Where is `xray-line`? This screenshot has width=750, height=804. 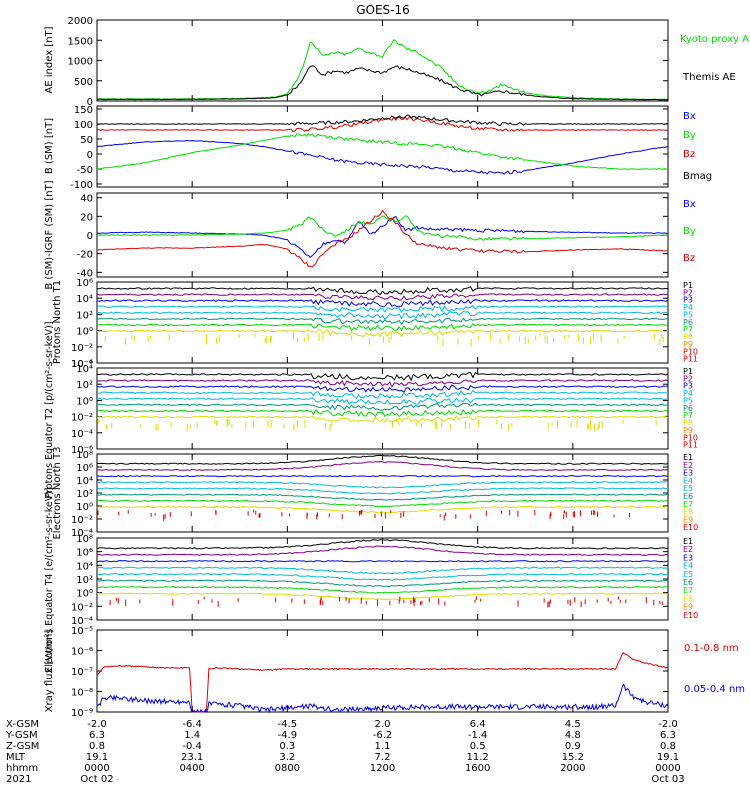
xray-line is located at coordinates (382, 682).